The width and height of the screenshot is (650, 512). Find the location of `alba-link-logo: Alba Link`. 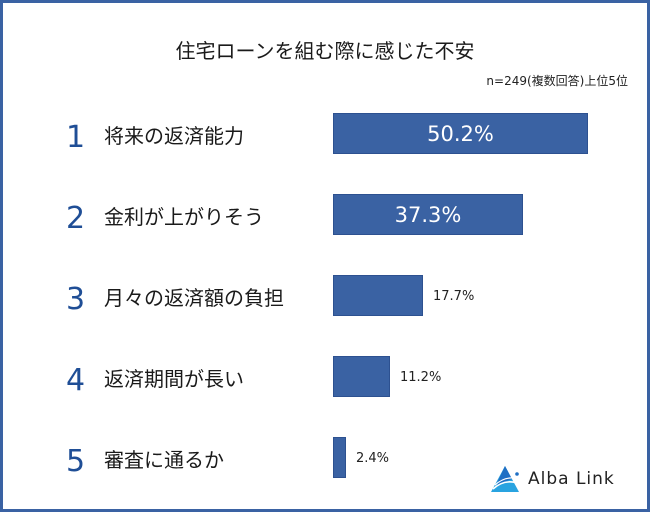

alba-link-logo: Alba Link is located at coordinates (552, 479).